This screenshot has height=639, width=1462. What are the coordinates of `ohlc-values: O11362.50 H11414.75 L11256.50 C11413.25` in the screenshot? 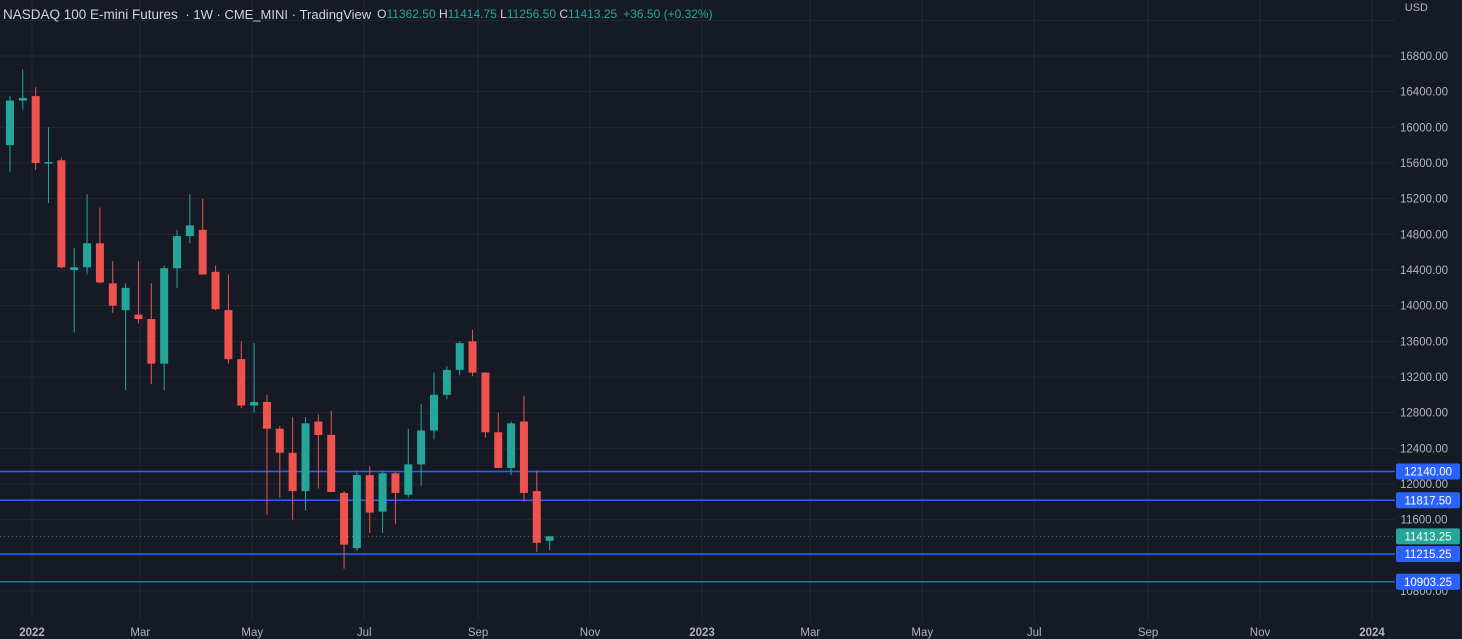 It's located at (497, 14).